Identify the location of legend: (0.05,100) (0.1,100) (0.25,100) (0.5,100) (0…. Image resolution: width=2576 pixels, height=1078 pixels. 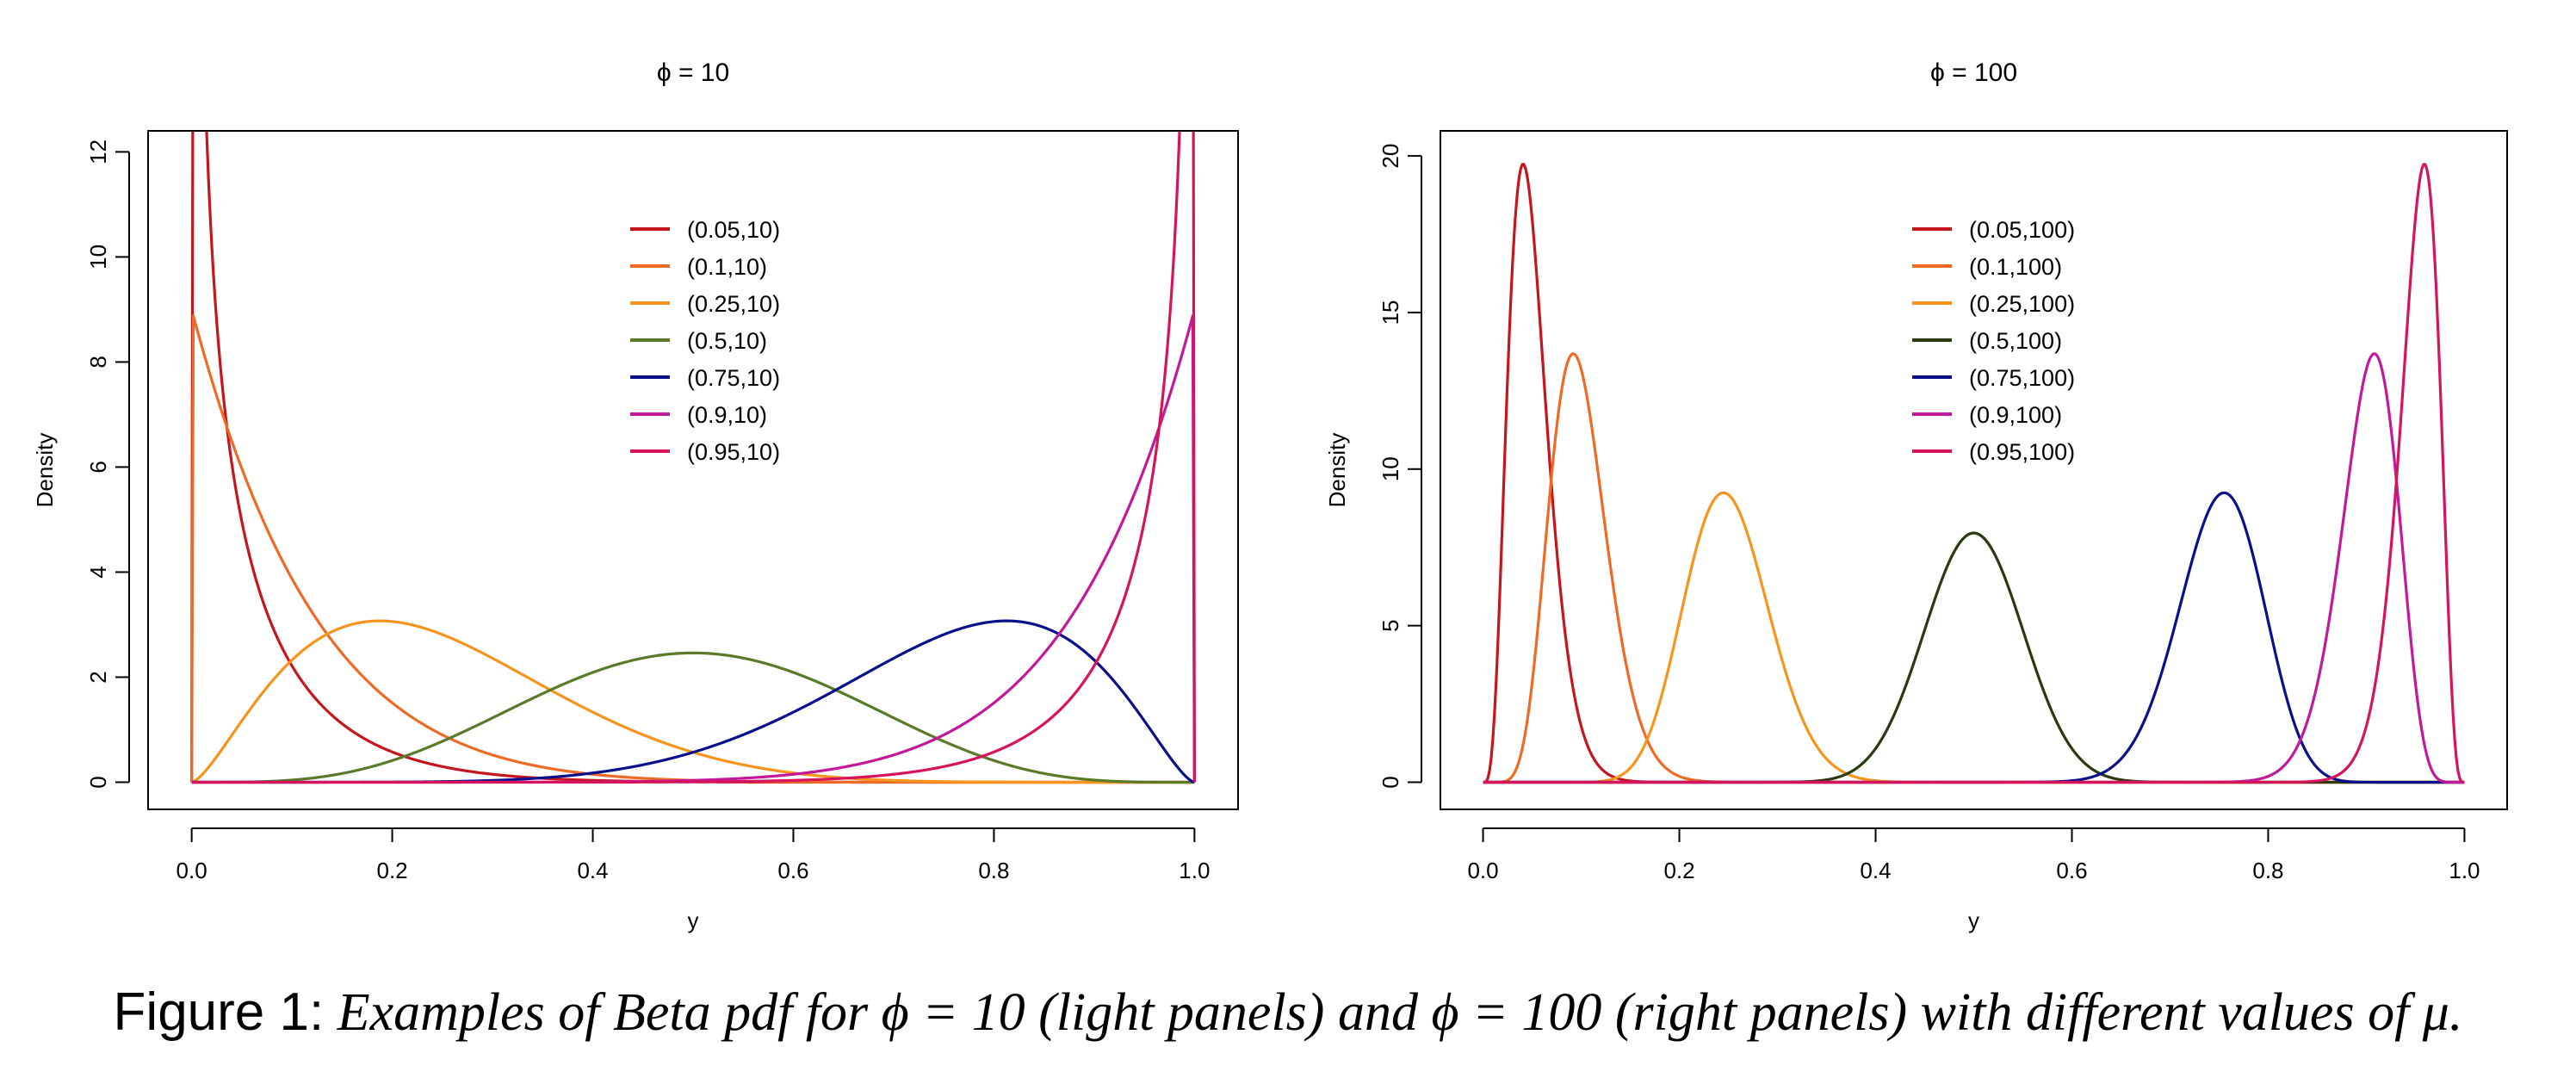
(1994, 341).